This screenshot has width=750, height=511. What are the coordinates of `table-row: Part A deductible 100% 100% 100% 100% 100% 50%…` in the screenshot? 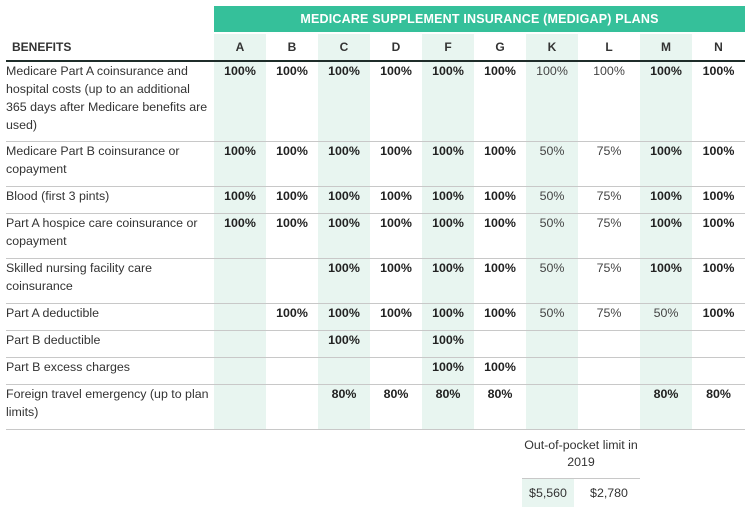 It's located at (375, 317).